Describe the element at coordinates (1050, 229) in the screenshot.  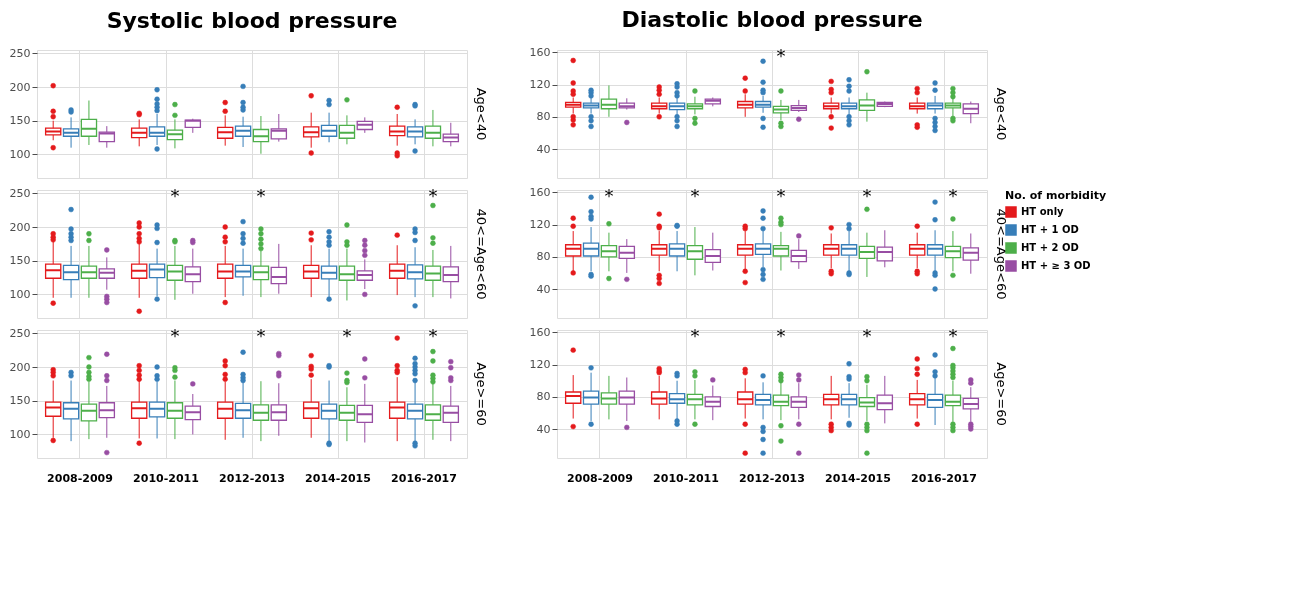
I see `legend-label: HT + 1 OD` at that location.